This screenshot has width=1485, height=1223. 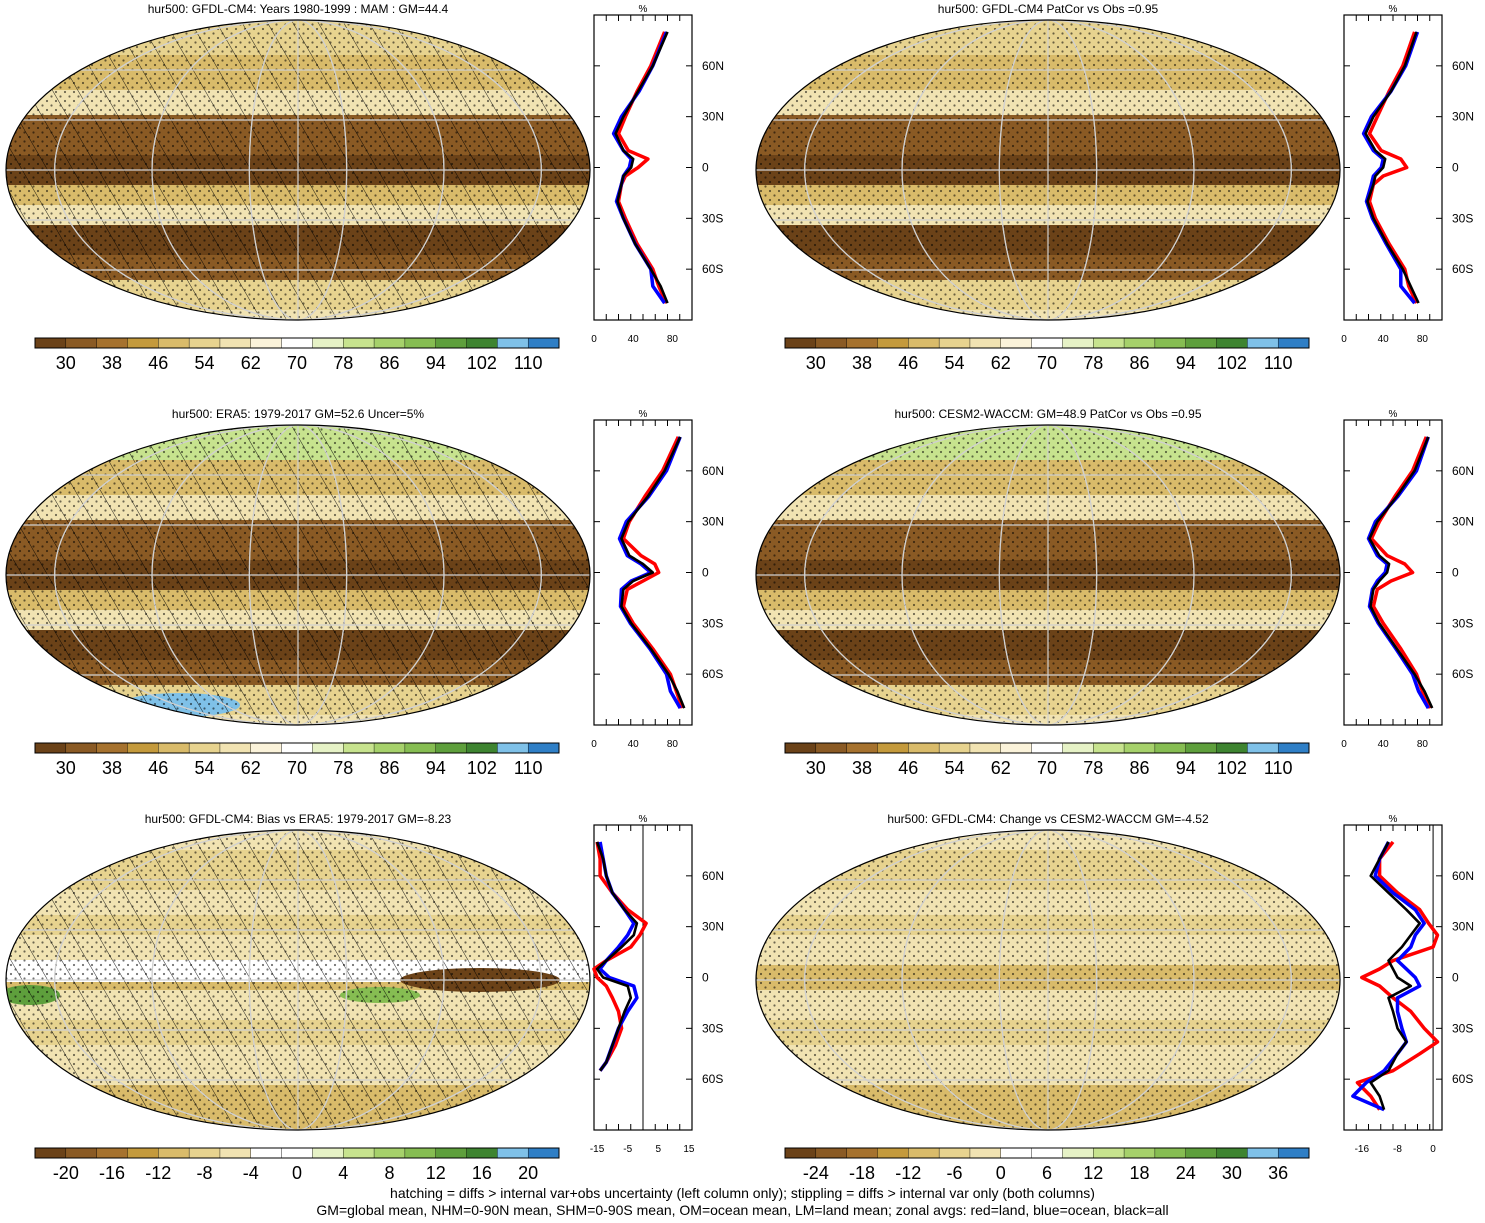 What do you see at coordinates (1139, 1173) in the screenshot?
I see `colorbar-label: 18` at bounding box center [1139, 1173].